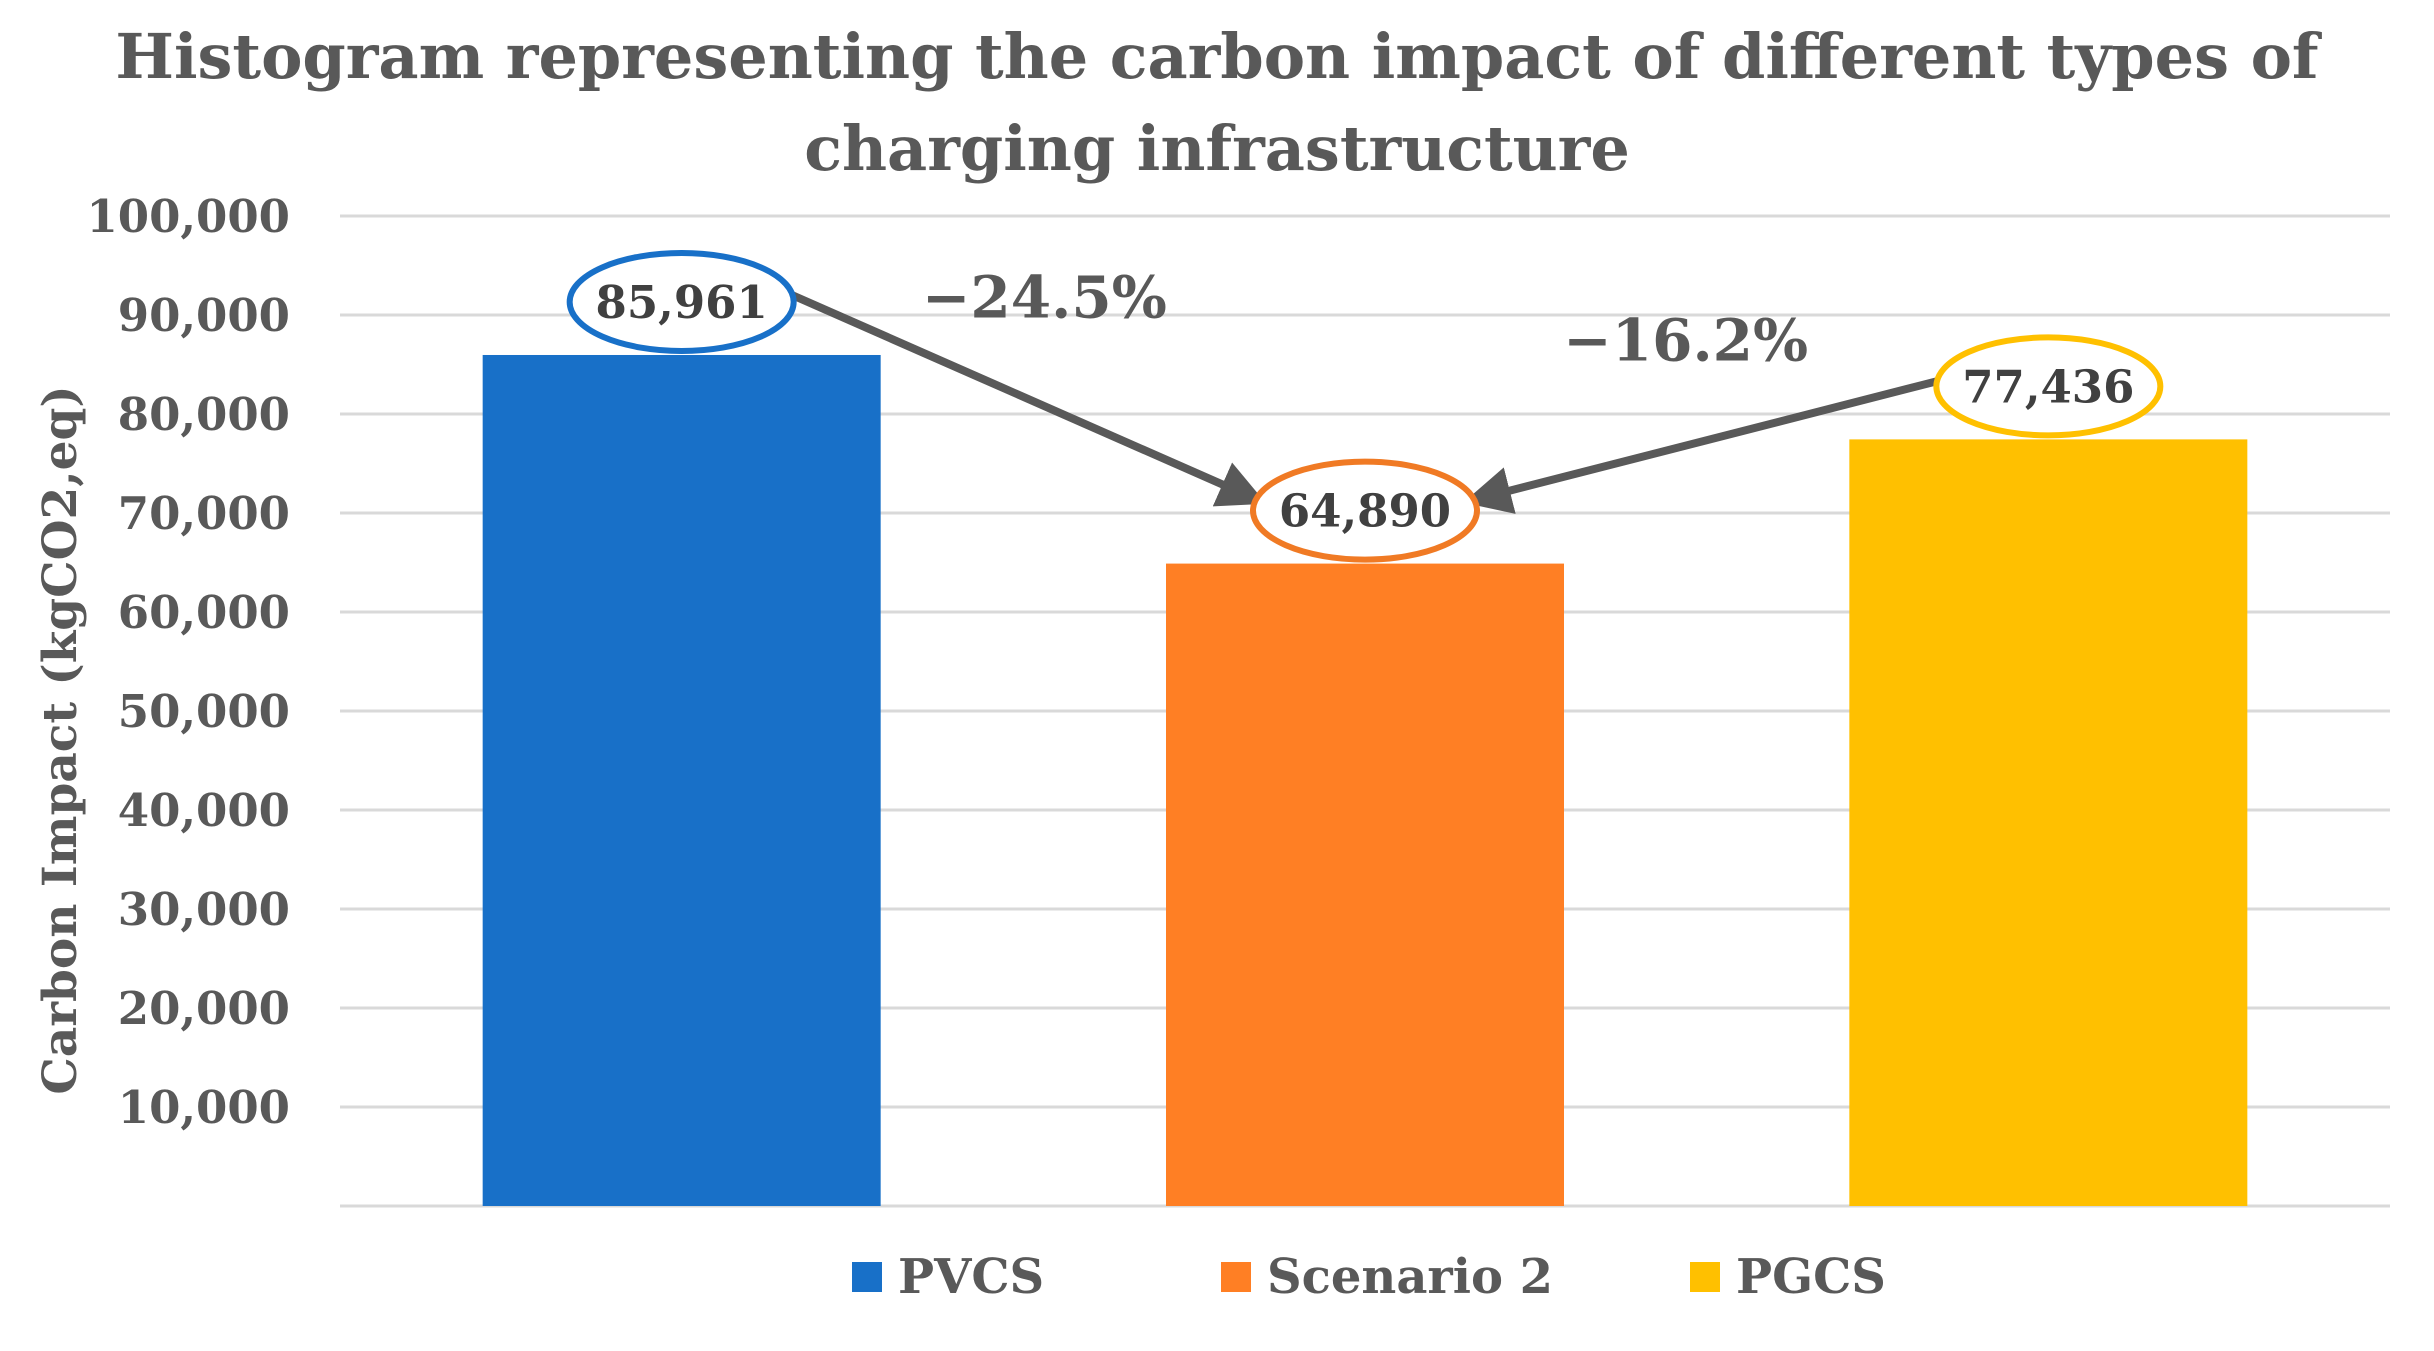  What do you see at coordinates (204, 711) in the screenshot?
I see `y-tick-label: 50,000` at bounding box center [204, 711].